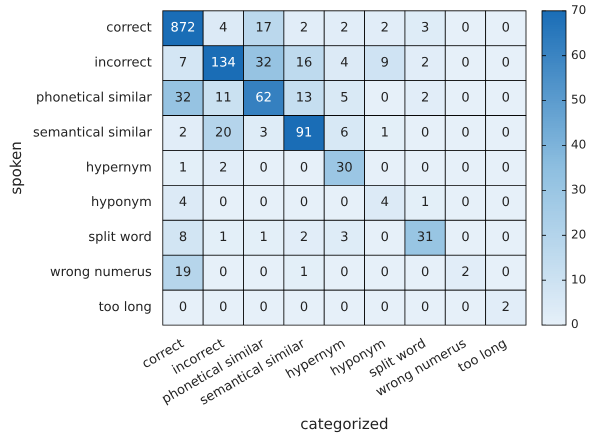 This screenshot has width=590, height=438. What do you see at coordinates (15, 168) in the screenshot?
I see `y-axis-title: spoken` at bounding box center [15, 168].